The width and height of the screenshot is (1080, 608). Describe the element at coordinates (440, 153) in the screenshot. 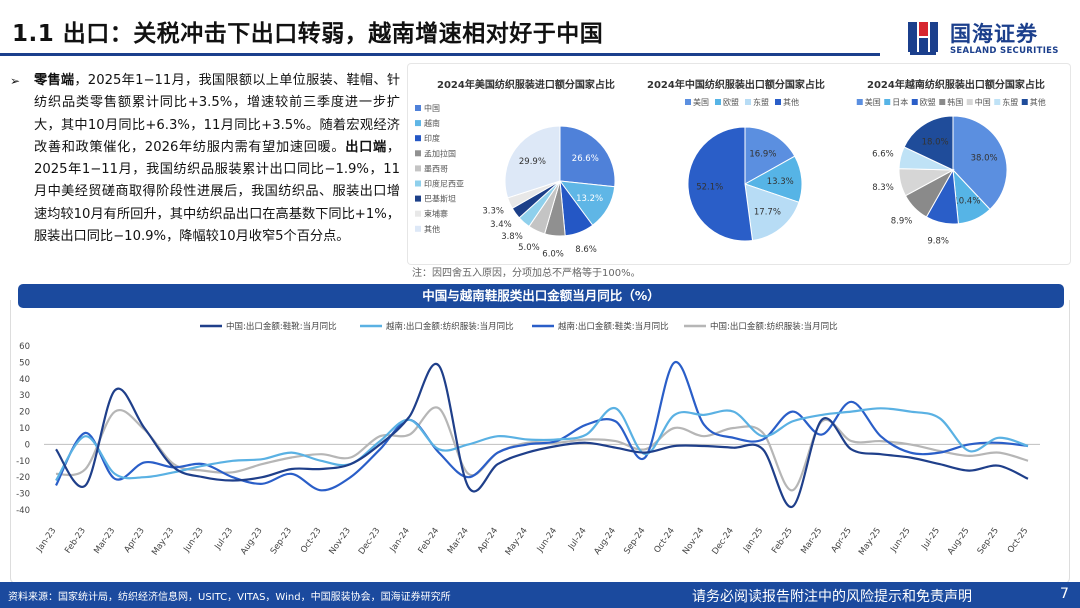

I see `pie1-legend-label-3: 孟加拉国` at that location.